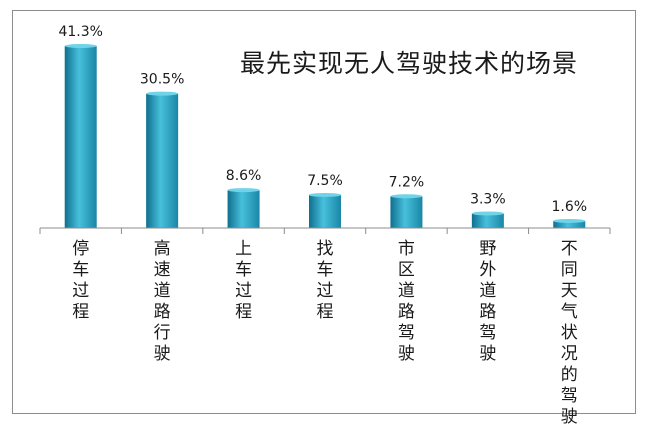 Image resolution: width=650 pixels, height=428 pixels. I want to click on category-label-5: 野外道路驾驶, so click(487, 301).